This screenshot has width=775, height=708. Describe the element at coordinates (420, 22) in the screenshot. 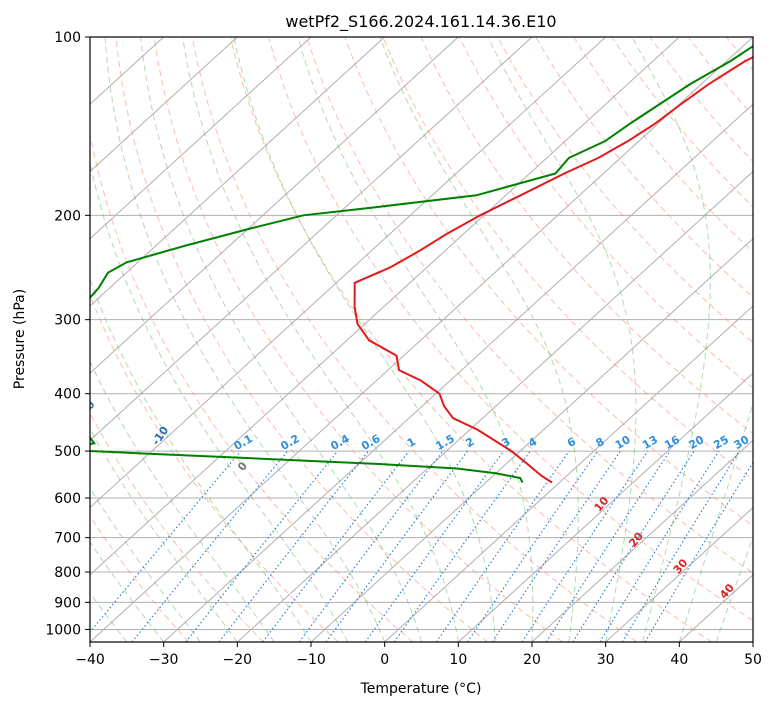

I see `chart-title: wetPf2_S166.2024.161.14.36.E10` at that location.